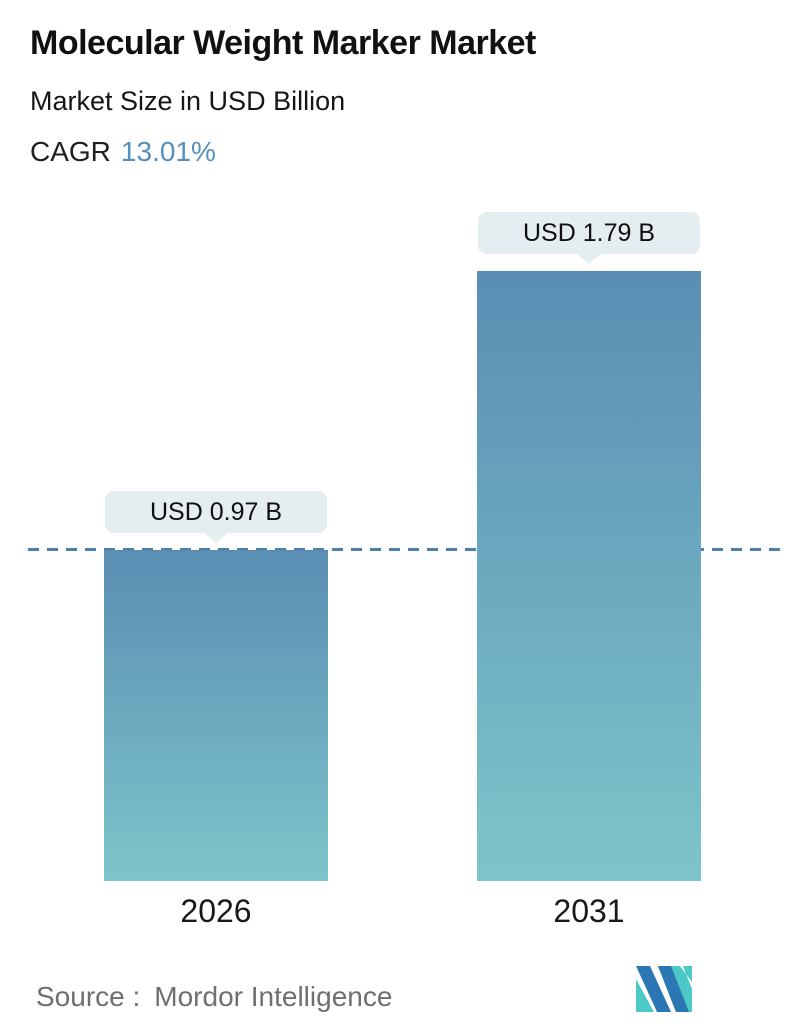  What do you see at coordinates (88, 996) in the screenshot?
I see `source-label: Source :` at bounding box center [88, 996].